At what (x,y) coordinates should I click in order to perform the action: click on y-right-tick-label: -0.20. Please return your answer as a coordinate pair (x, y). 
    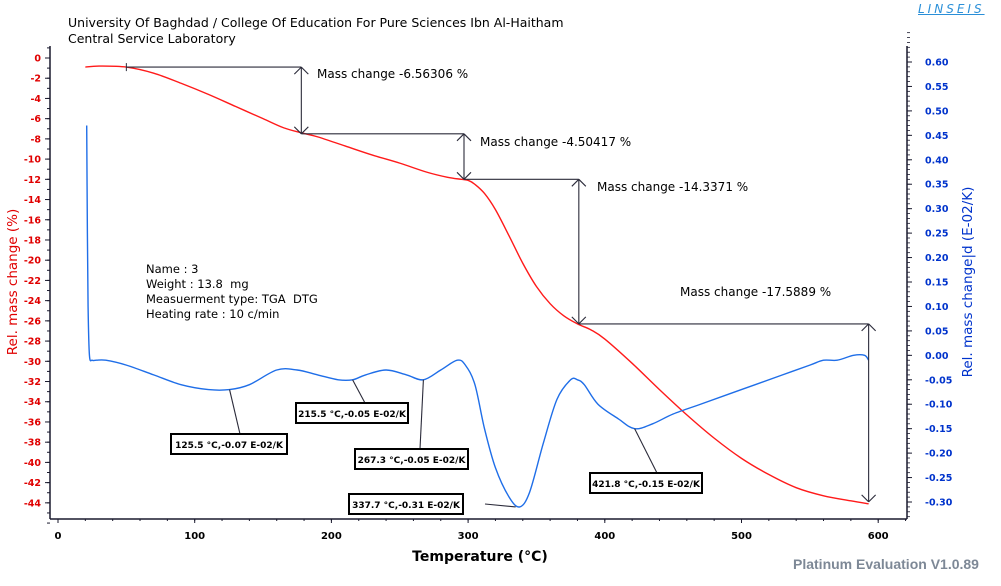
    Looking at the image, I should click on (939, 454).